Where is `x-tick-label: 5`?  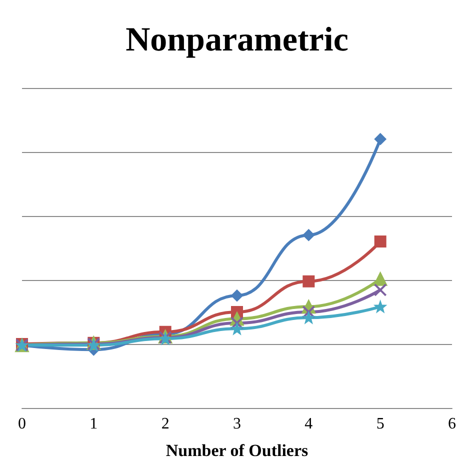 x-tick-label: 5 is located at coordinates (380, 424).